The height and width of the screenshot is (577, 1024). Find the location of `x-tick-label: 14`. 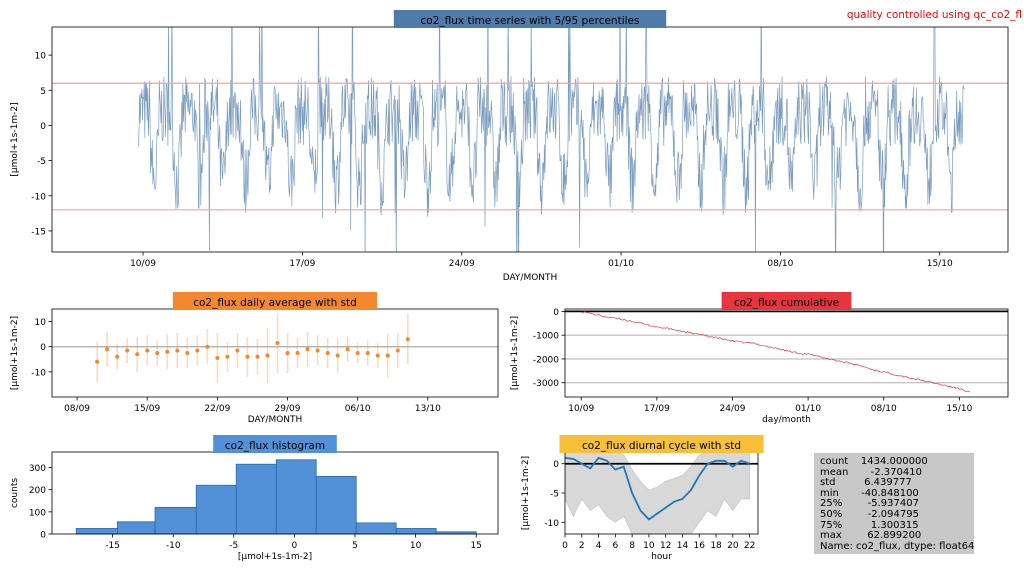

x-tick-label: 14 is located at coordinates (683, 546).